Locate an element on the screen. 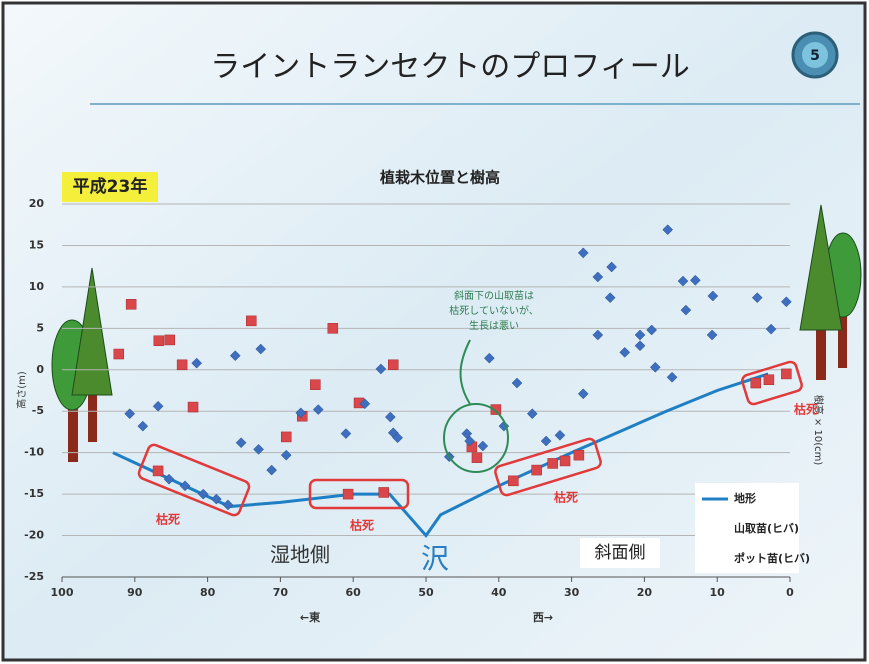 This screenshot has height=664, width=869. callout-circle is located at coordinates (476, 438).